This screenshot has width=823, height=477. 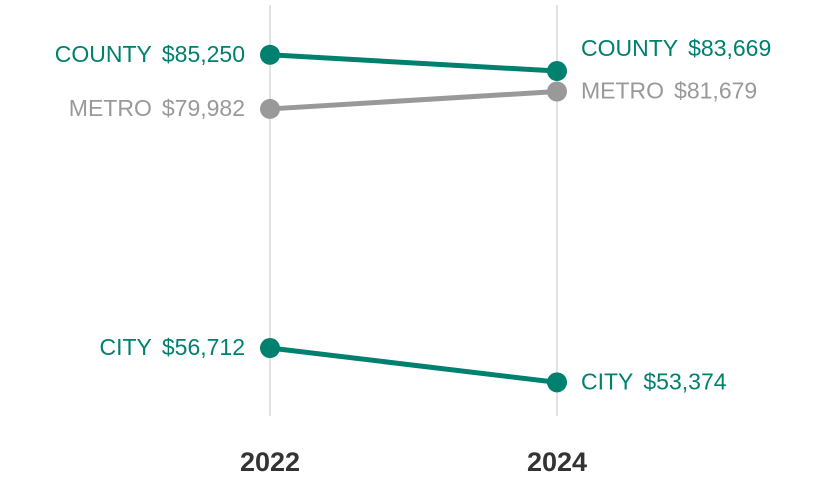 What do you see at coordinates (270, 462) in the screenshot?
I see `x-tick-label: 2022` at bounding box center [270, 462].